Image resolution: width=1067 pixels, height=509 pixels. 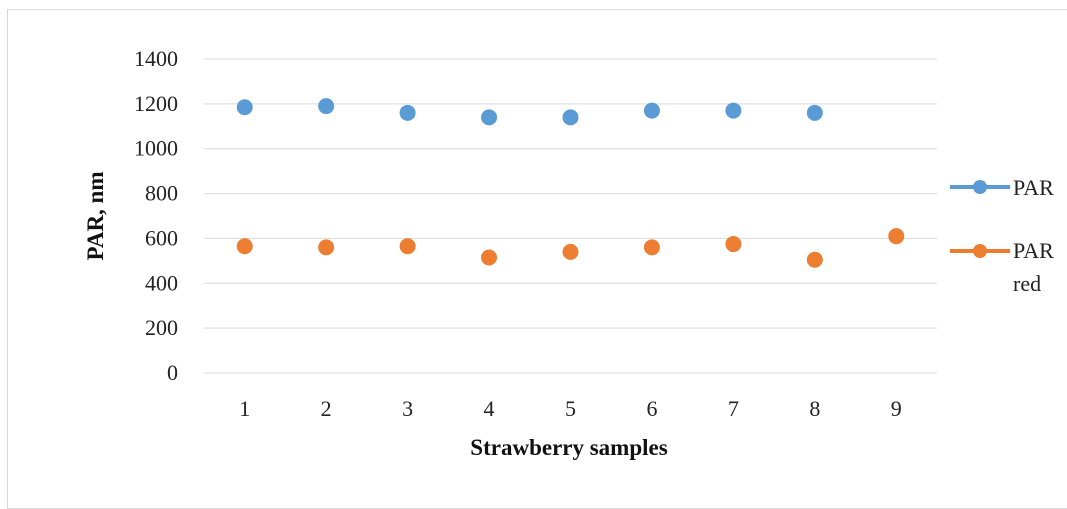 What do you see at coordinates (1033, 187) in the screenshot?
I see `legend-label-par: PAR` at bounding box center [1033, 187].